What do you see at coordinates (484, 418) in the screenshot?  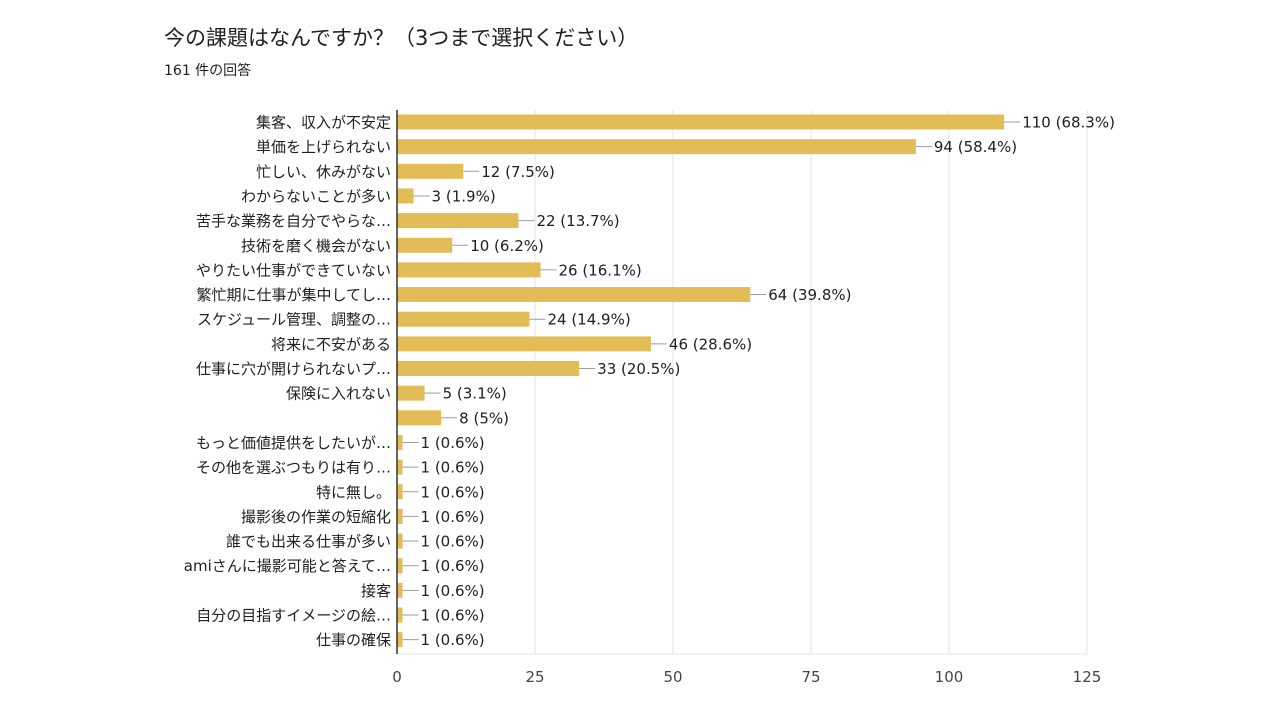 I see `data-label: 8 (5%)` at bounding box center [484, 418].